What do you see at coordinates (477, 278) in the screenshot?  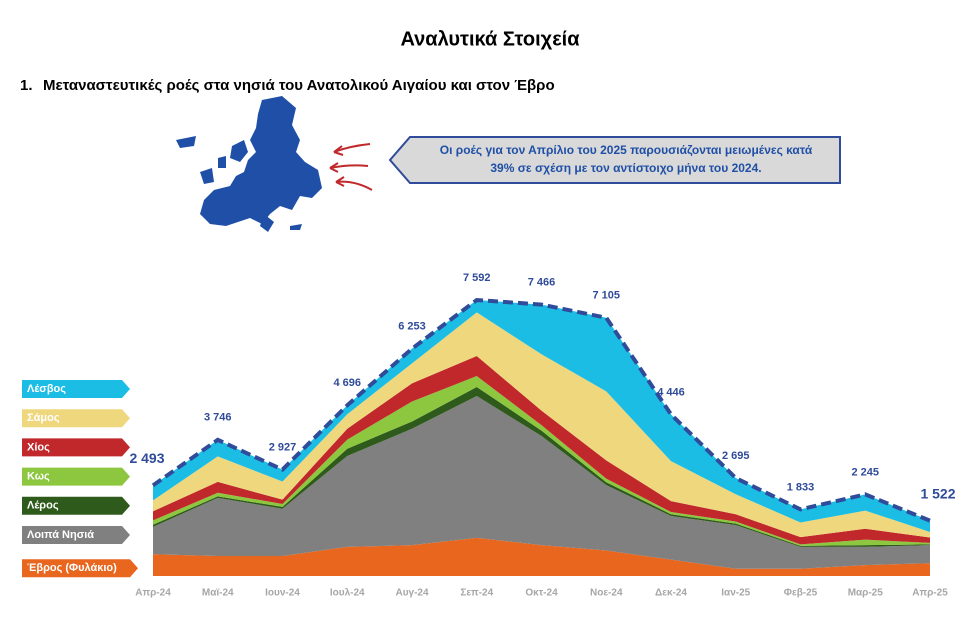 I see `total-label: 7 592` at bounding box center [477, 278].